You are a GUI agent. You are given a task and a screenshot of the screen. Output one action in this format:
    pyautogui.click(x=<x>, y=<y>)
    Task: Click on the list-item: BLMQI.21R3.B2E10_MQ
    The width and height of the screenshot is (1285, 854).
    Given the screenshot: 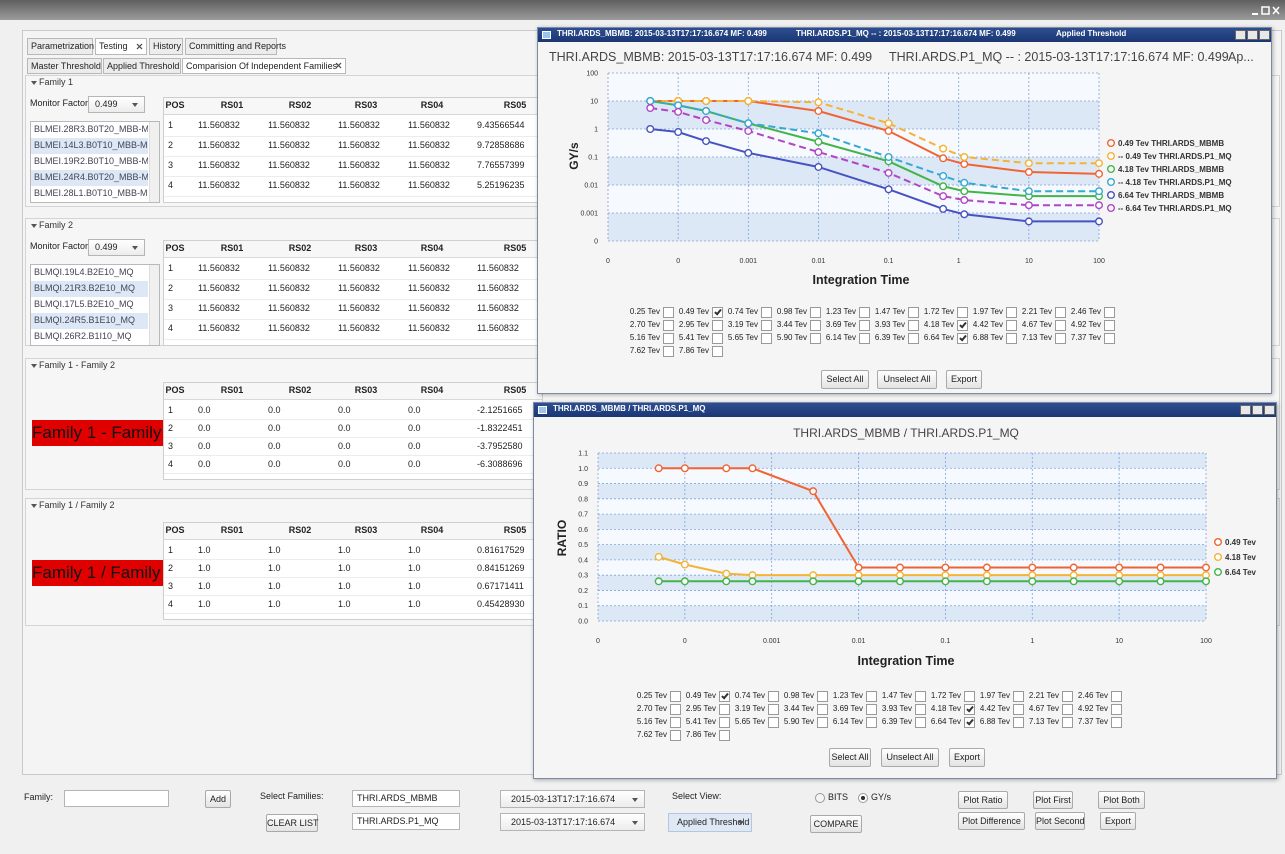 What is the action you would take?
    pyautogui.click(x=89, y=289)
    